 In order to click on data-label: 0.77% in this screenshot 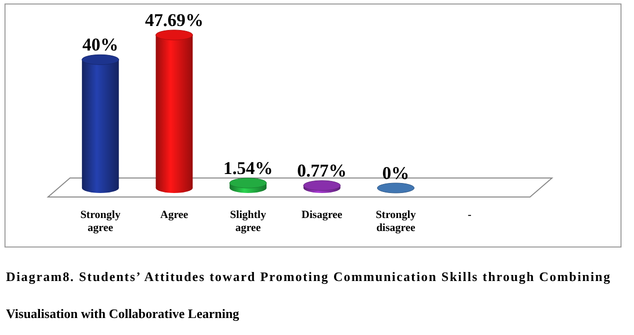, I will do `click(322, 170)`.